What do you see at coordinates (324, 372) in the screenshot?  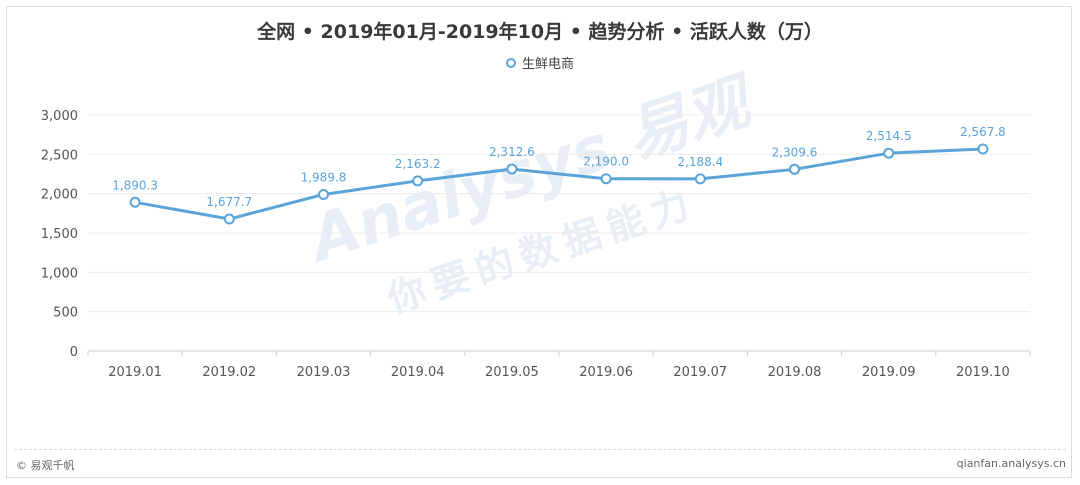 I see `x-tick-label: 2019.03` at bounding box center [324, 372].